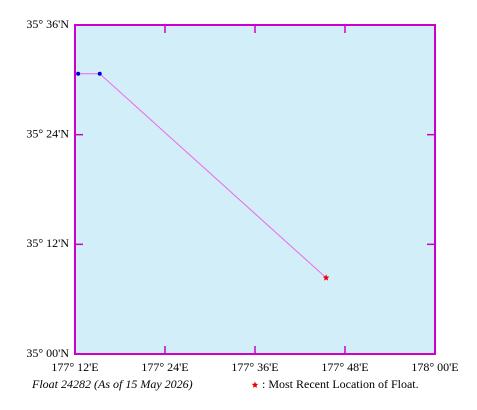 The height and width of the screenshot is (410, 477). Describe the element at coordinates (47, 243) in the screenshot. I see `y-tick-label: 35° 12'N` at that location.